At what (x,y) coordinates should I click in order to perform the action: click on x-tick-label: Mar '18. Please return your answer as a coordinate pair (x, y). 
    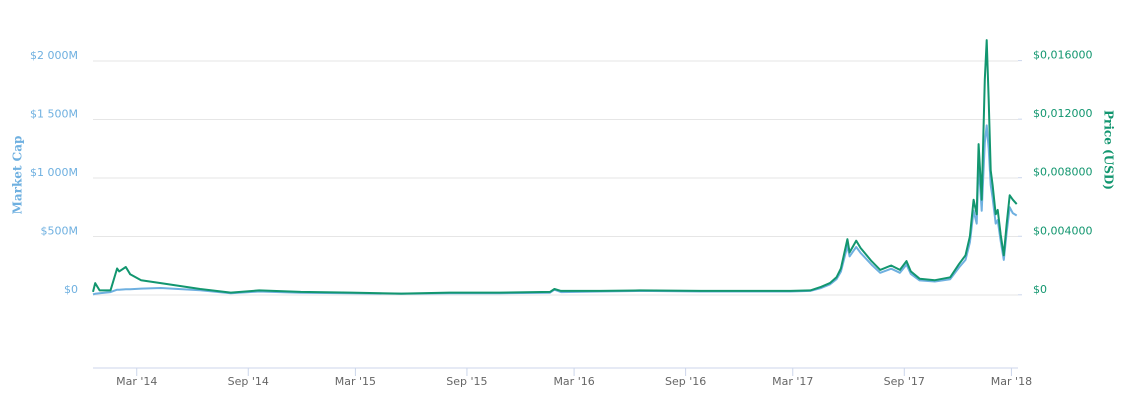
    Looking at the image, I should click on (1011, 381).